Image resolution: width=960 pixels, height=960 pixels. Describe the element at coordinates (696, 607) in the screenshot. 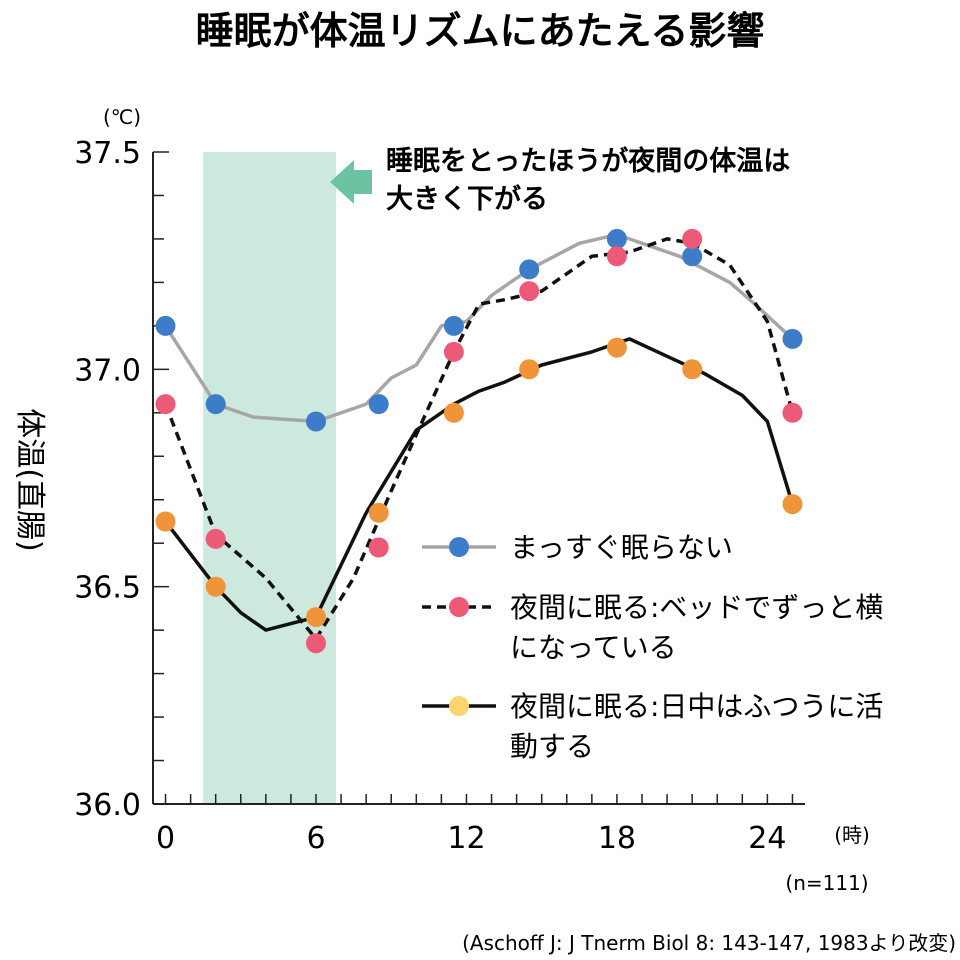

I see `legend-label-sleep-bed-line: 夜間に眠る:ベッドでずっと横` at that location.